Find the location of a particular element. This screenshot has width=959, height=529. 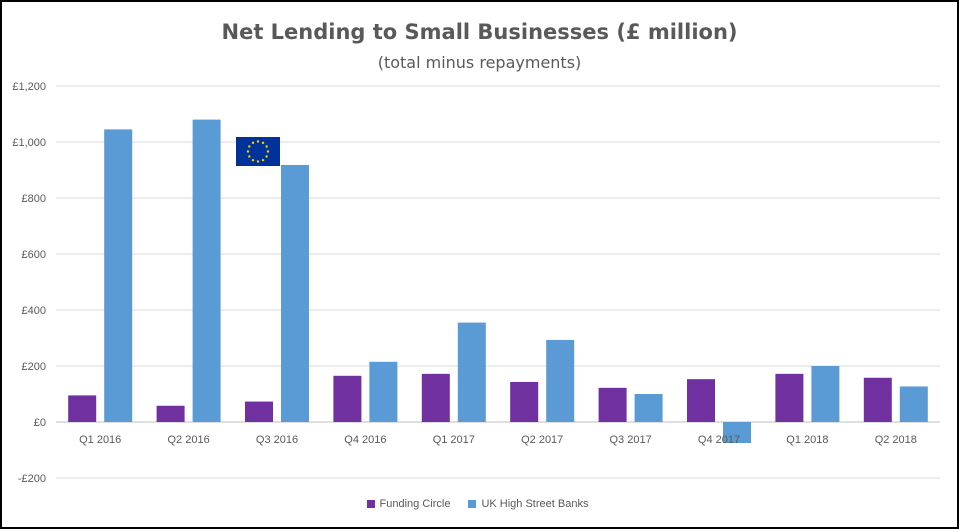

chart-subtitle: (total minus repayments) is located at coordinates (479, 62).